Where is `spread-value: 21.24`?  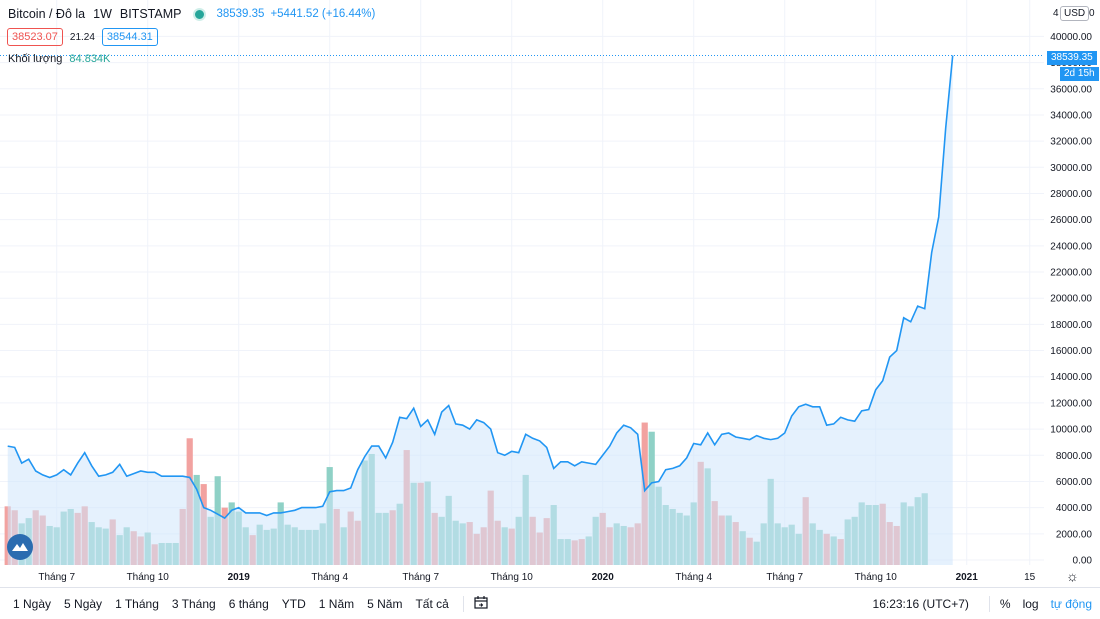 spread-value: 21.24 is located at coordinates (82, 37).